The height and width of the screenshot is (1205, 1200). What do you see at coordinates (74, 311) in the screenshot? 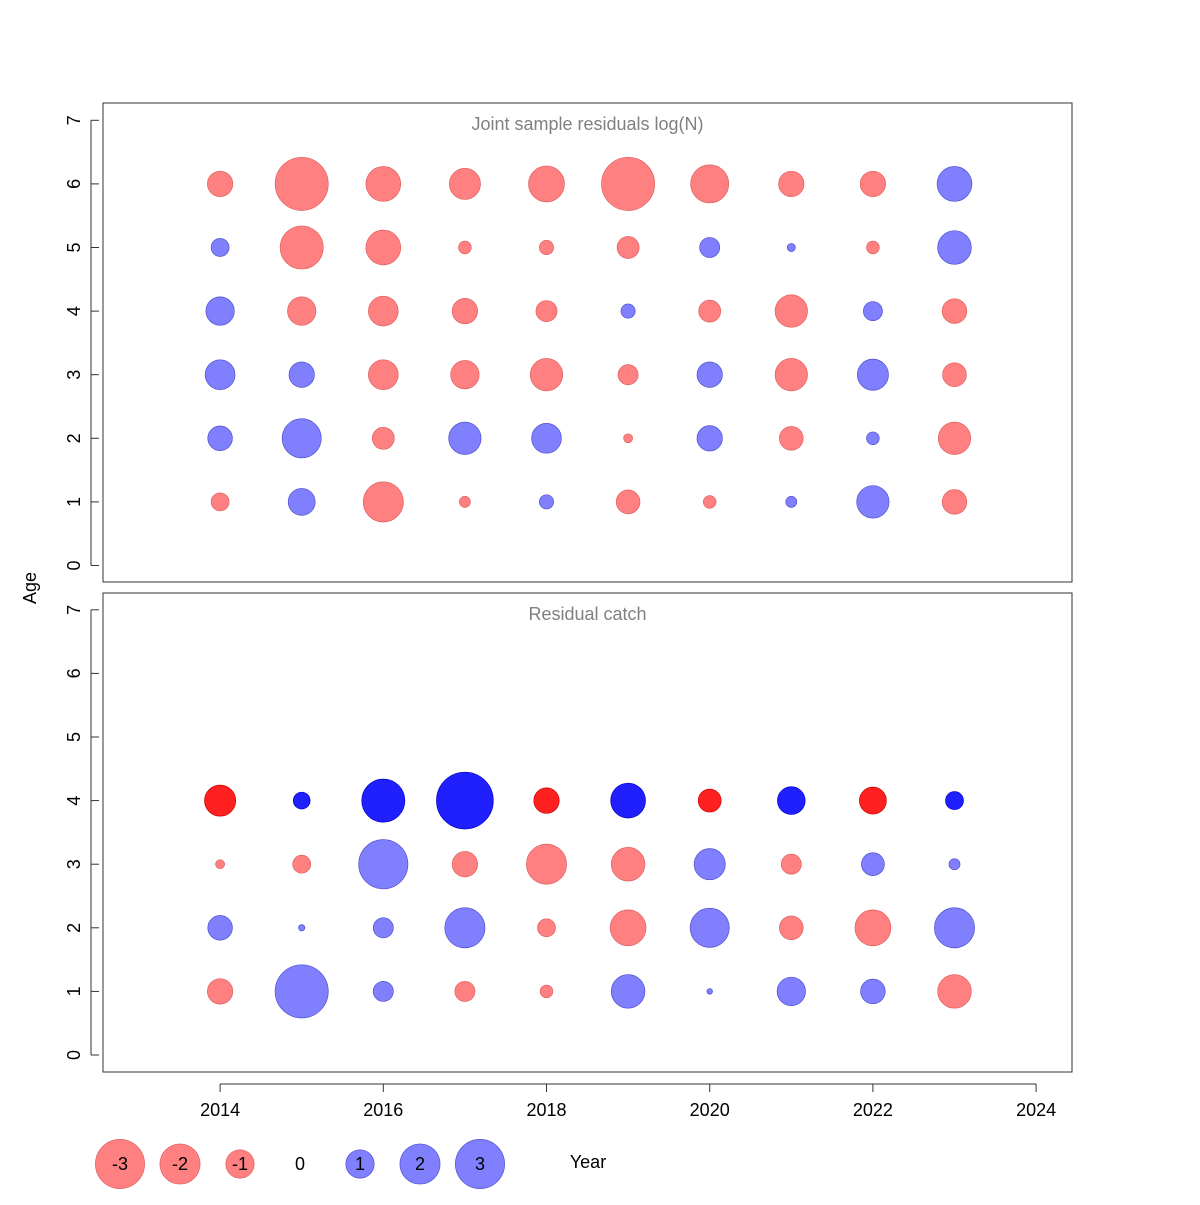
I see `y-tick-label: 4` at bounding box center [74, 311].